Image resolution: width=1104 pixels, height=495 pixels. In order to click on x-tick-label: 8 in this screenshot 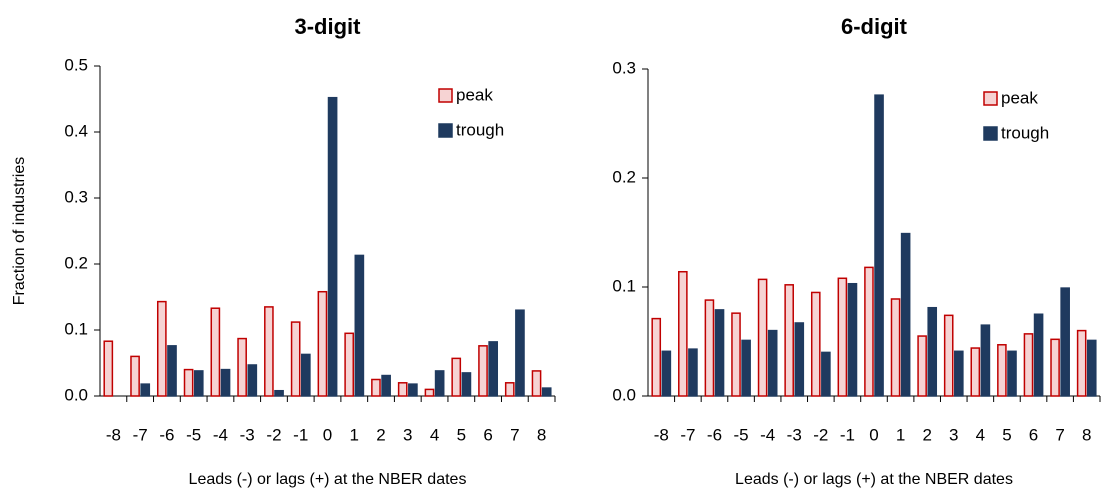, I will do `click(541, 434)`.